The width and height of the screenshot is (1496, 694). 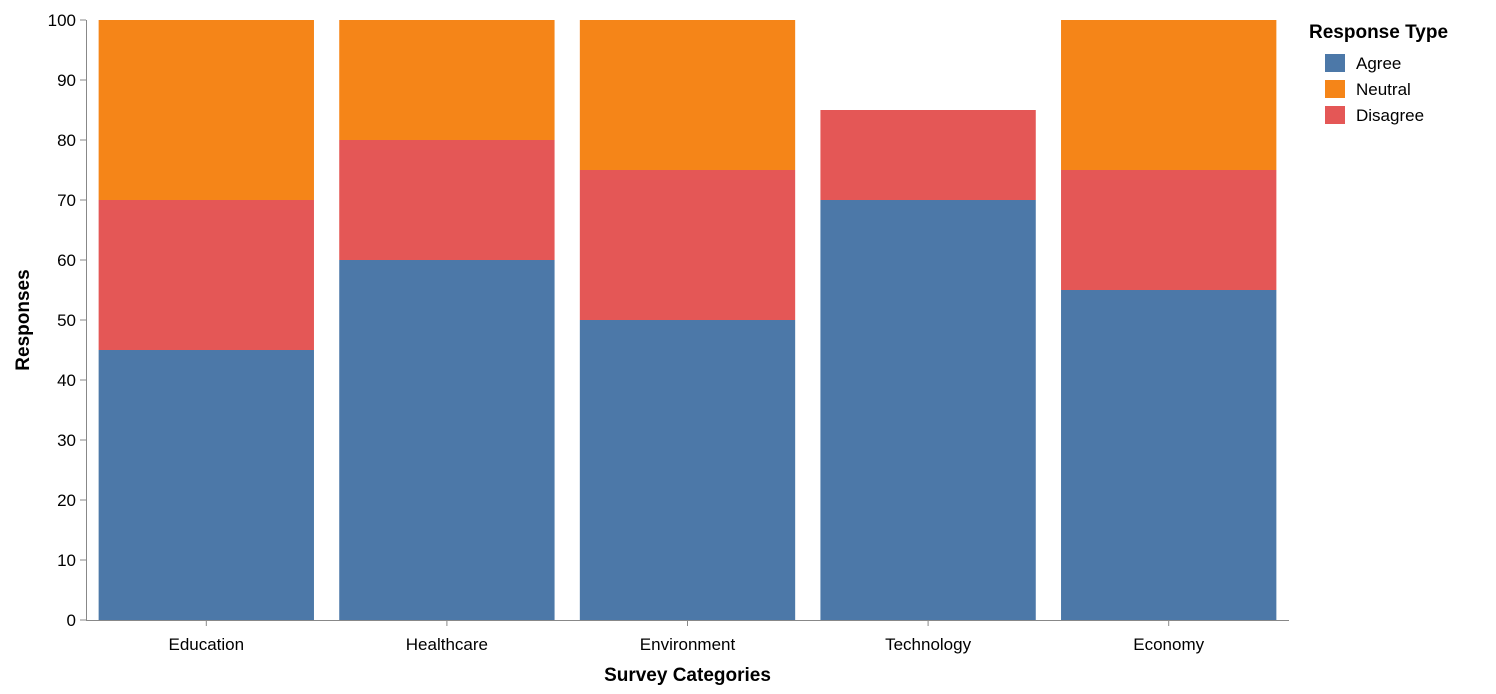 What do you see at coordinates (928, 410) in the screenshot?
I see `bar-technology-agree` at bounding box center [928, 410].